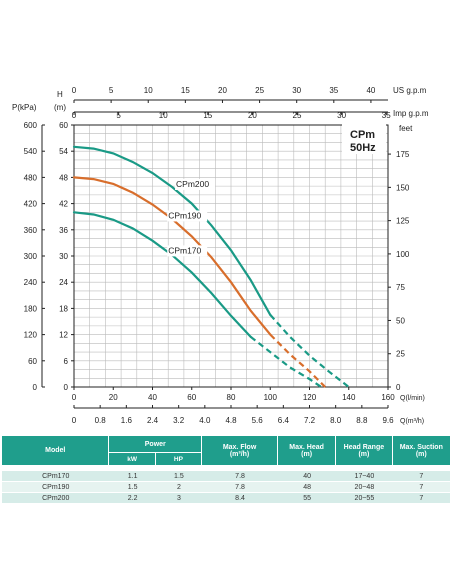 The height and width of the screenshot is (584, 452). Describe the element at coordinates (127, 420) in the screenshot. I see `m3h-tick-label: 1.6` at that location.